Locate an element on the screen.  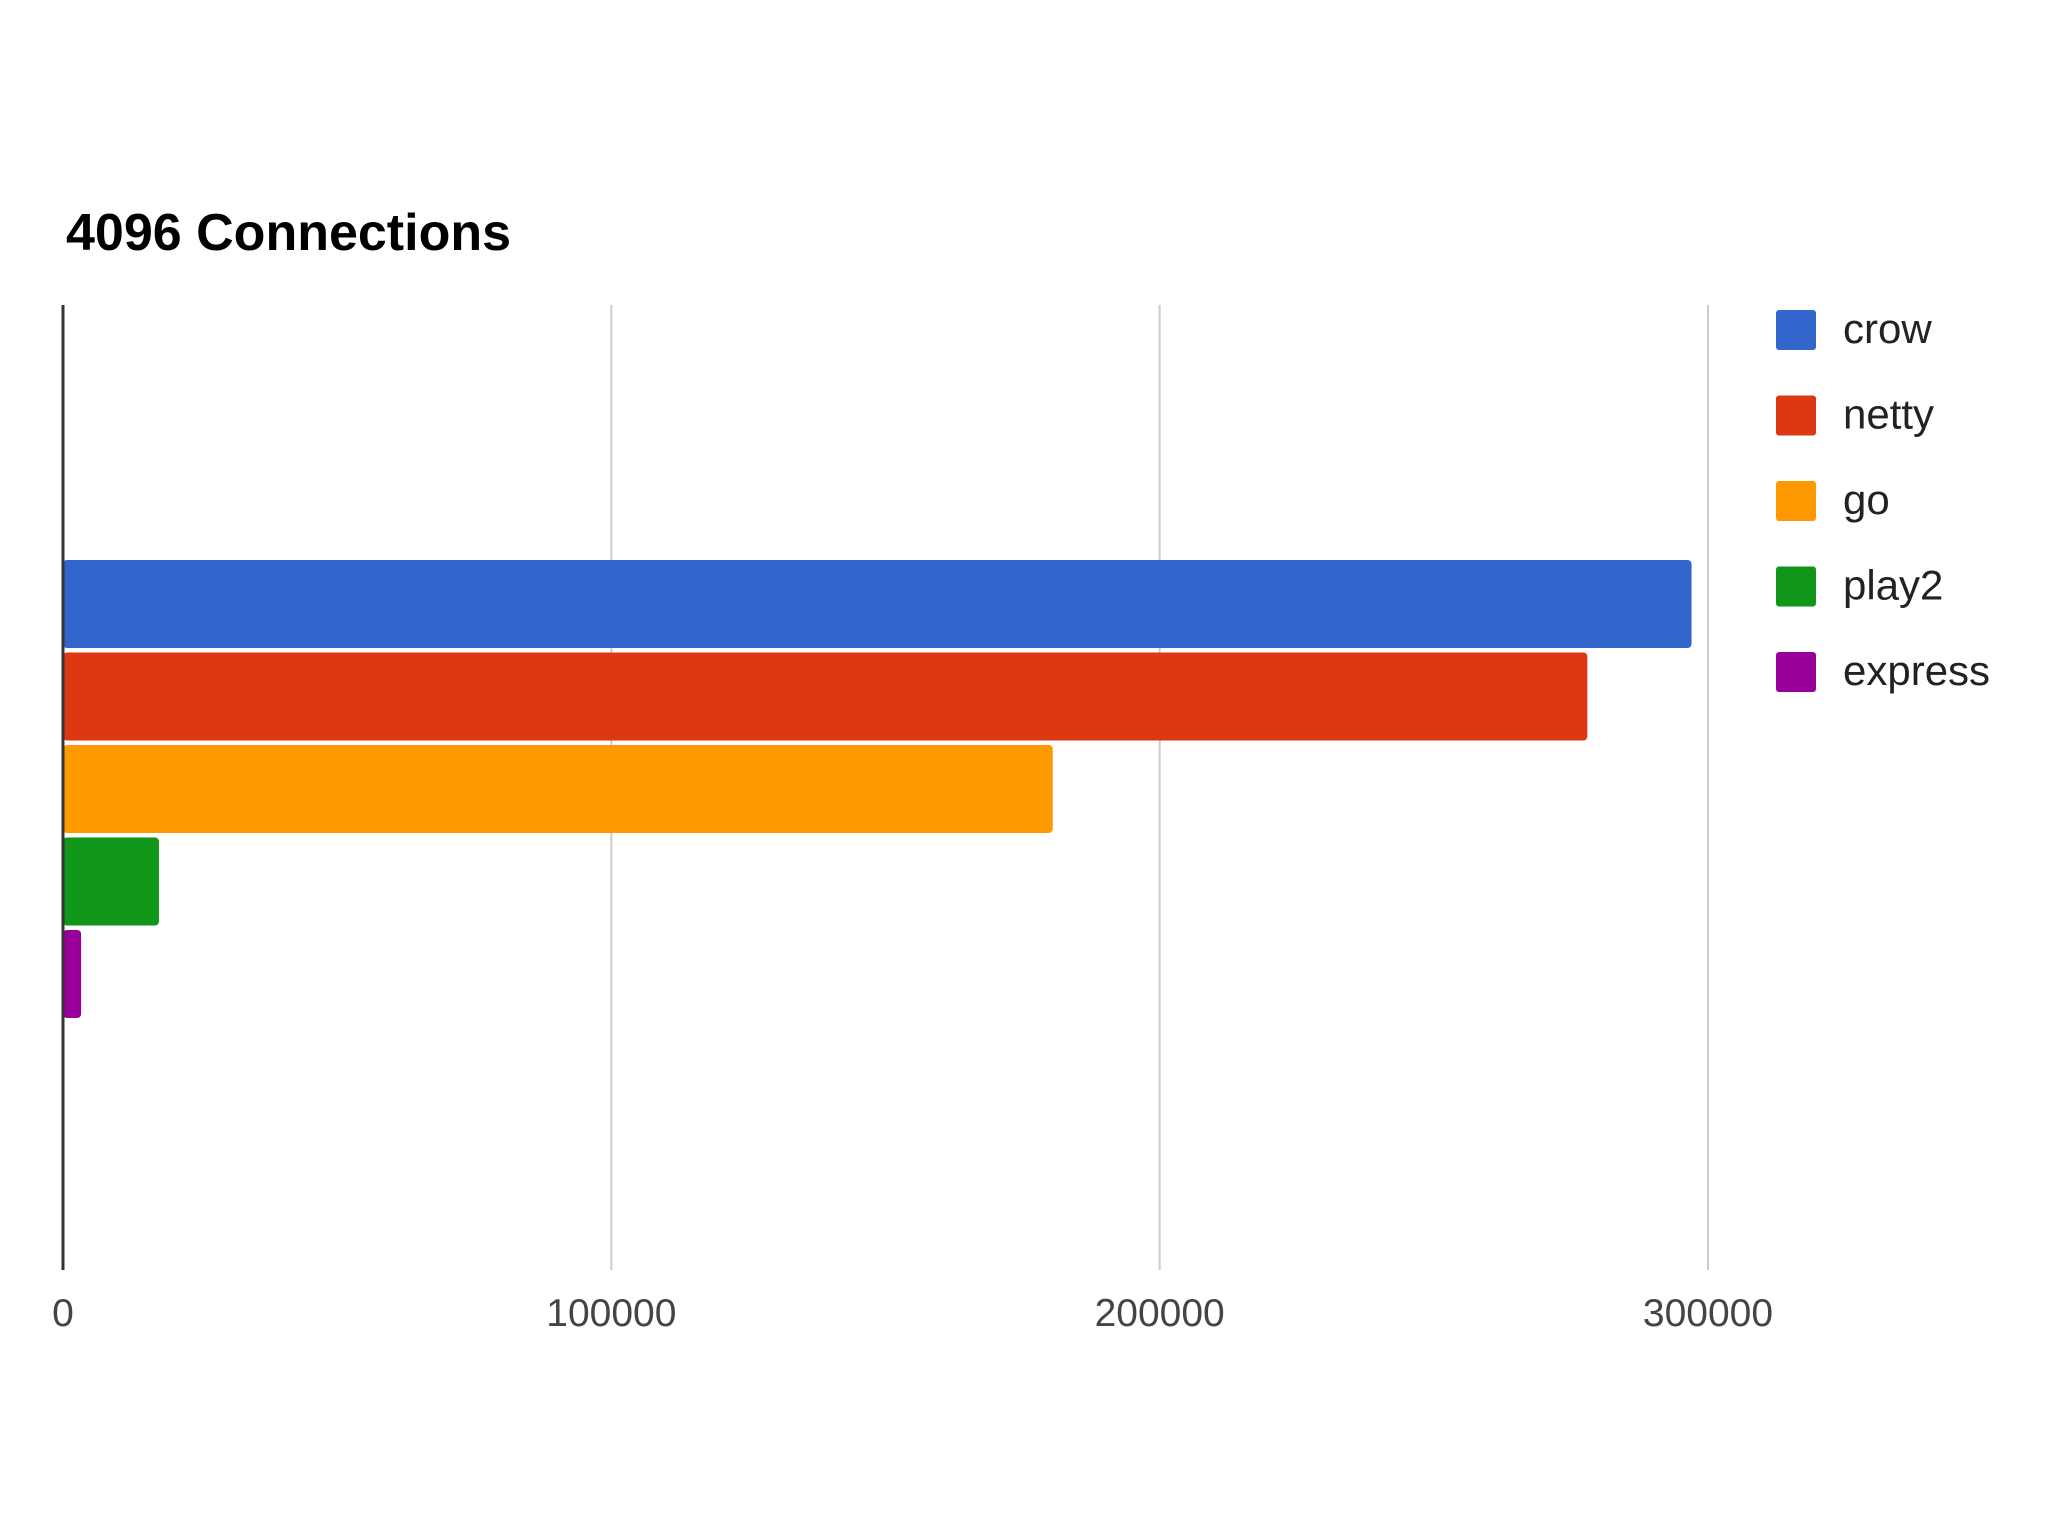
x-tick-label: 0 is located at coordinates (63, 1313).